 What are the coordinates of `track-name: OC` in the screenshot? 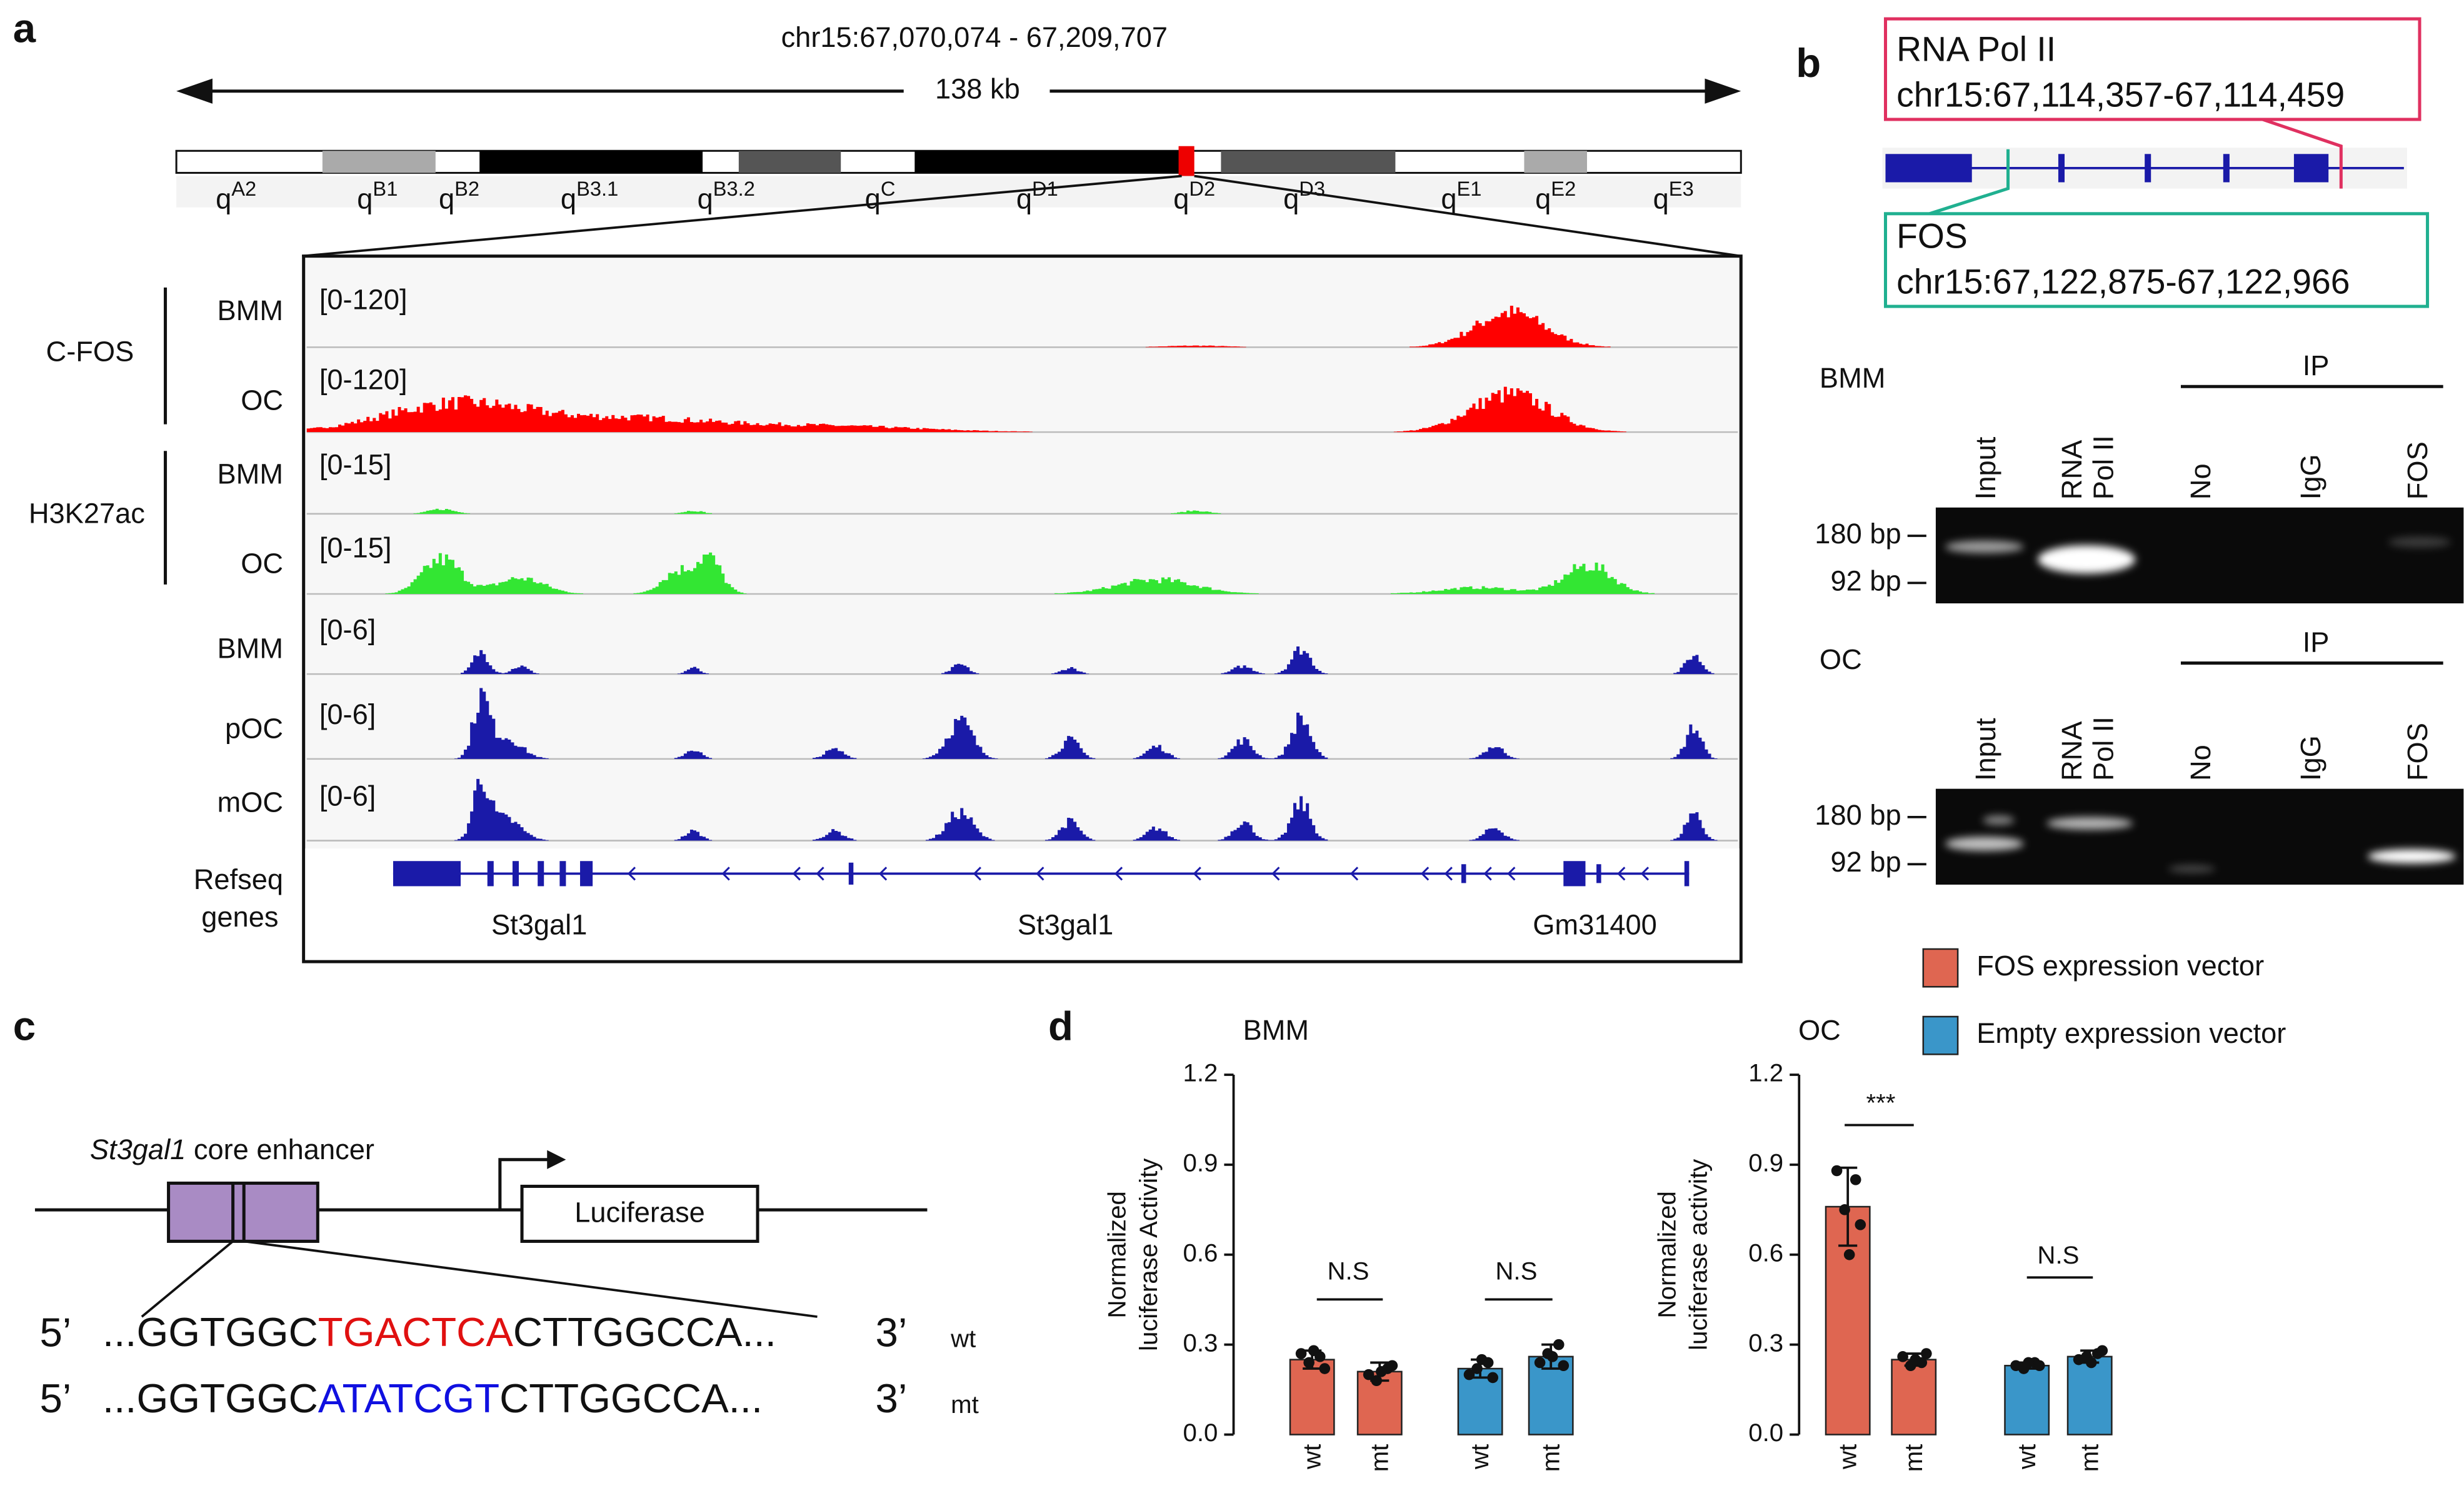 It's located at (262, 400).